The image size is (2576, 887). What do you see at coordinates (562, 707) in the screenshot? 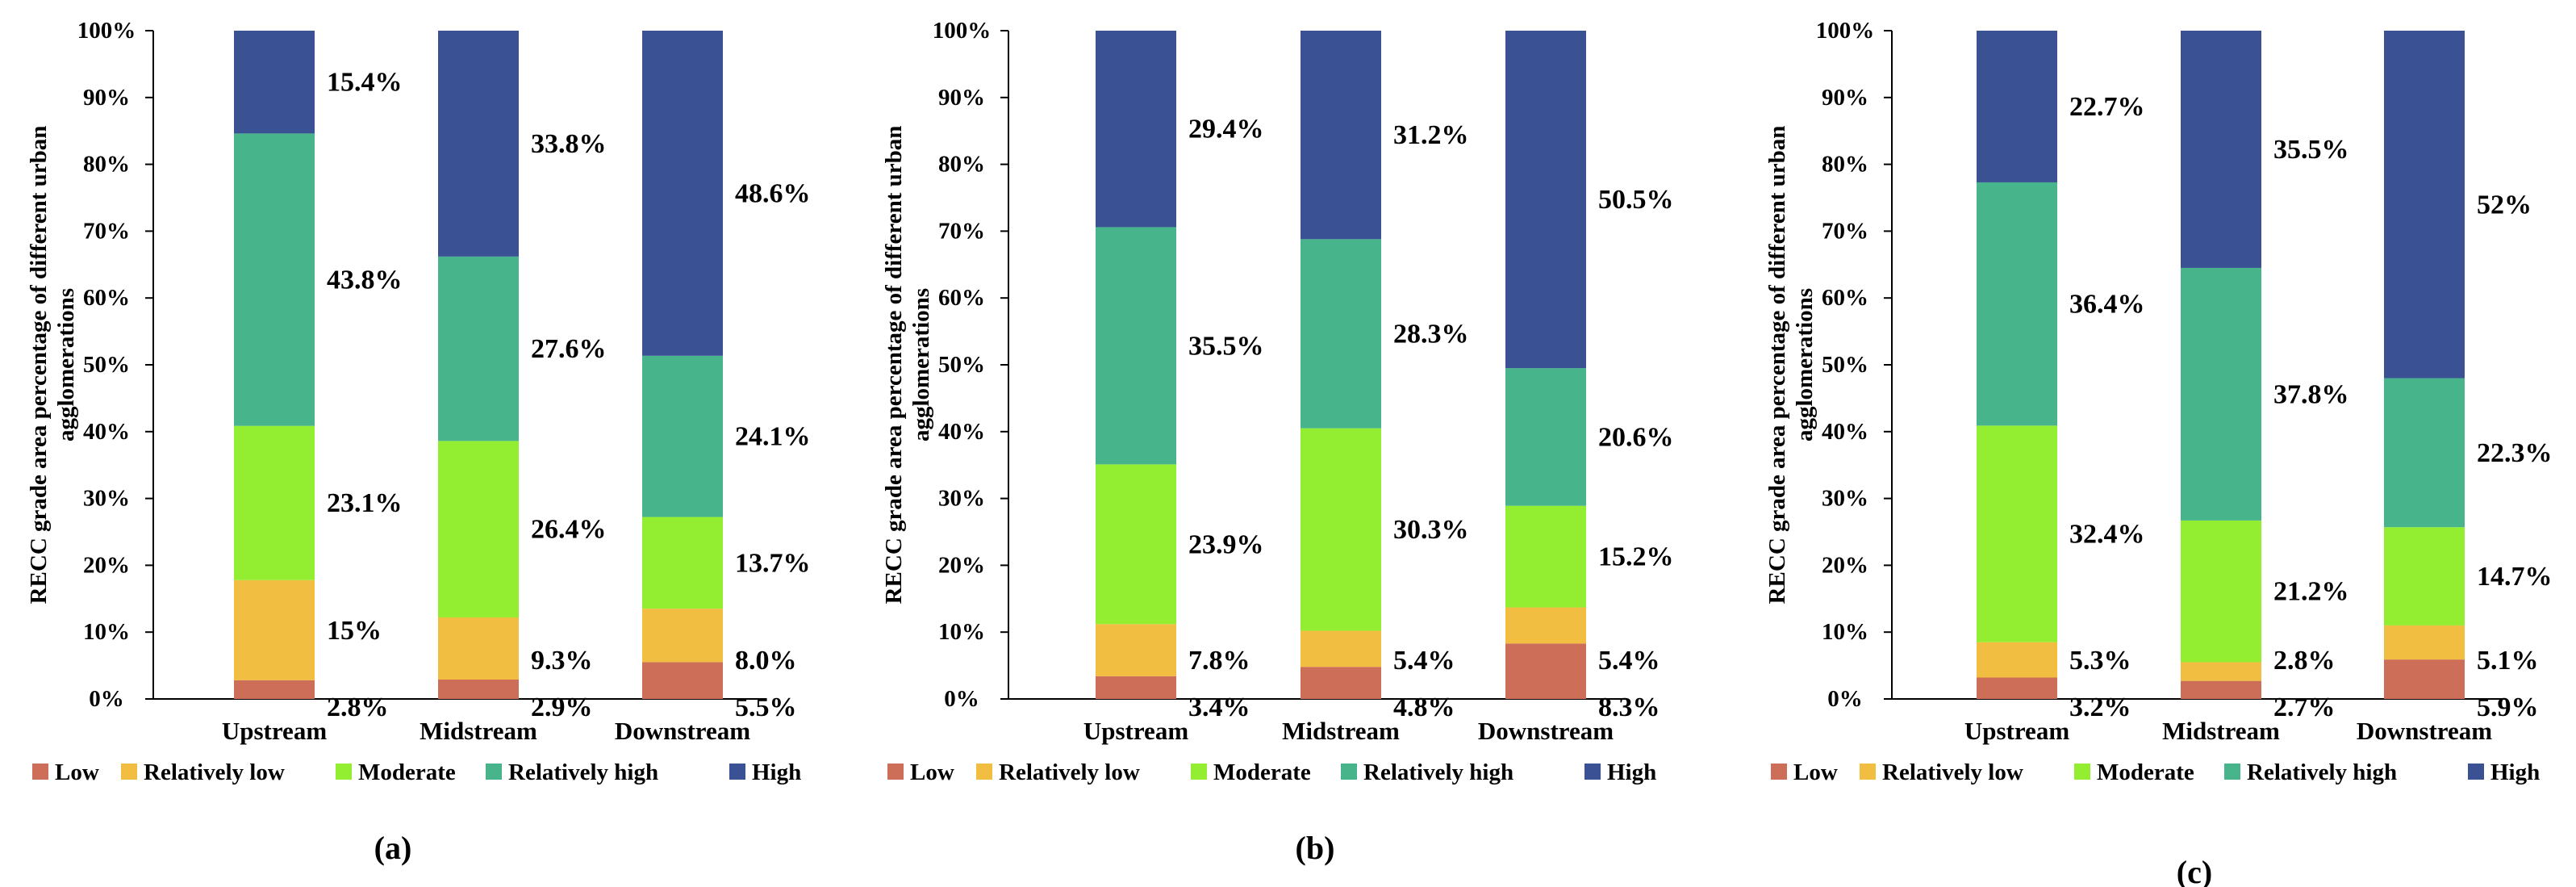
I see `data-label: 2.9%` at bounding box center [562, 707].